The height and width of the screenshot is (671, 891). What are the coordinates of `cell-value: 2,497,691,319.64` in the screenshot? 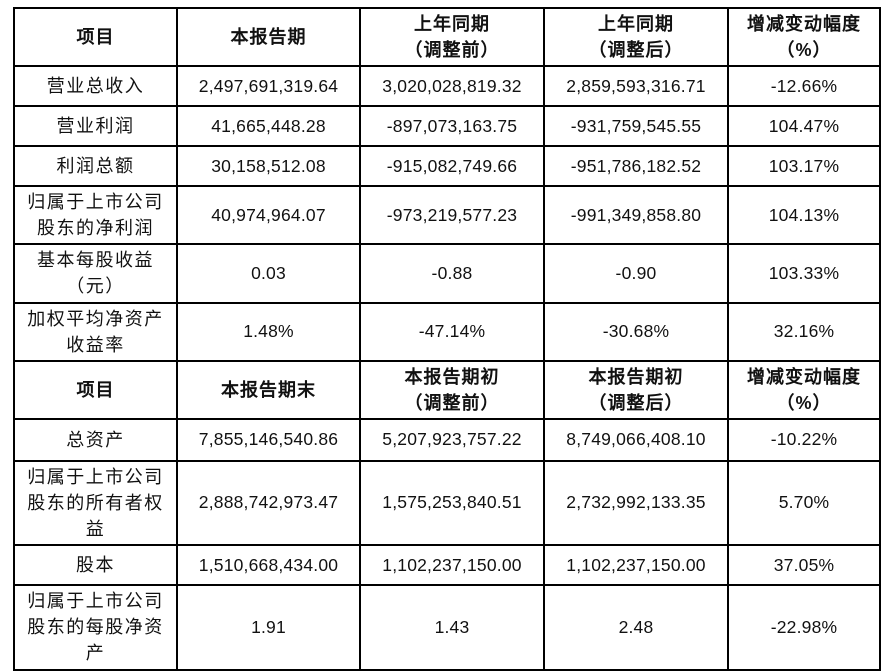 It's located at (268, 86).